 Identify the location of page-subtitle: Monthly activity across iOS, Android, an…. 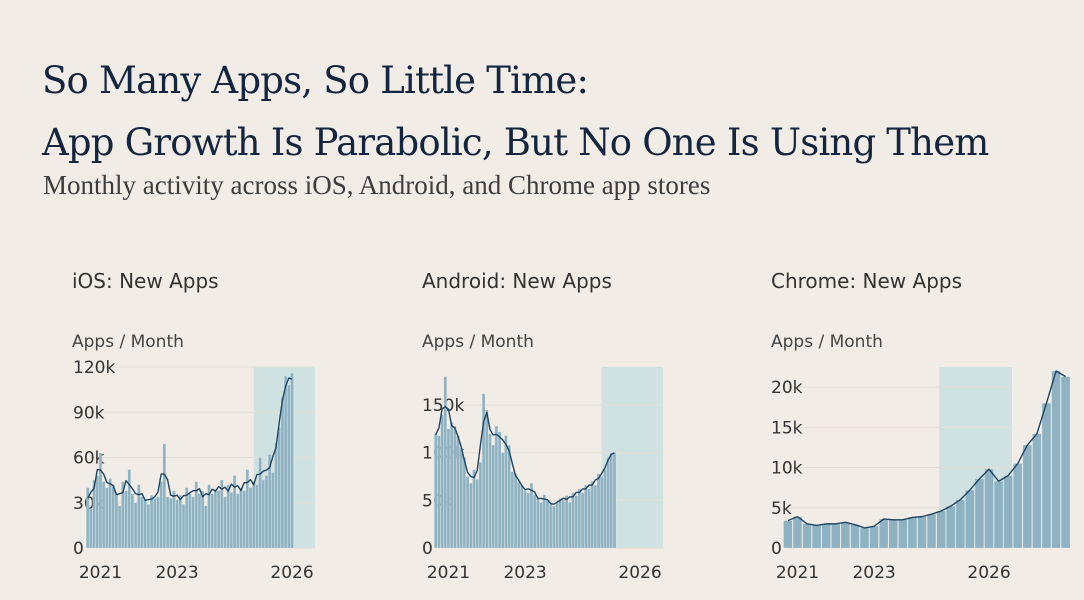
(377, 185).